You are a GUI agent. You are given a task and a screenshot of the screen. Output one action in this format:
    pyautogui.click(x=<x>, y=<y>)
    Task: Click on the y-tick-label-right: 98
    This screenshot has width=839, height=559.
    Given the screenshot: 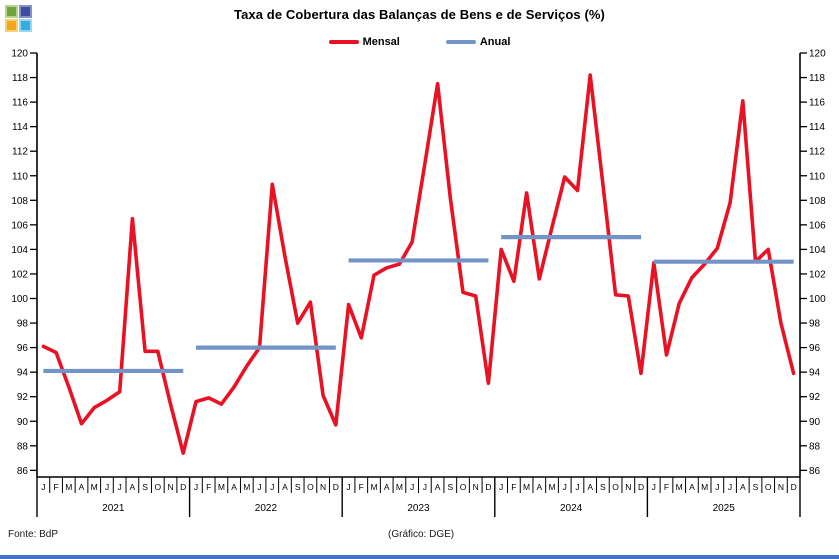 What is the action you would take?
    pyautogui.click(x=815, y=324)
    